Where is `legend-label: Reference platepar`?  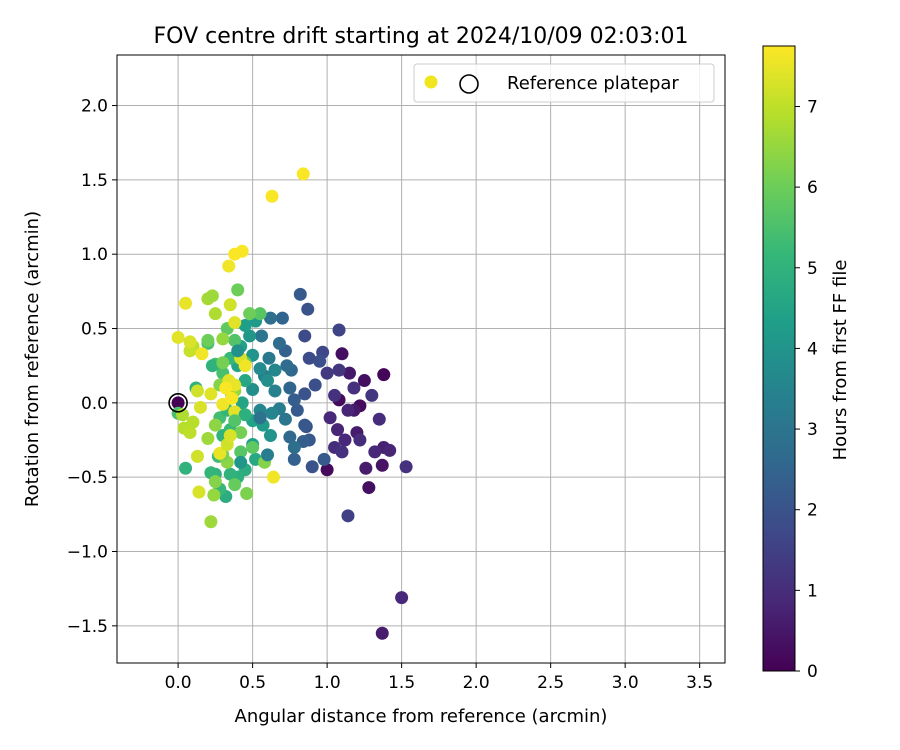 legend-label: Reference platepar is located at coordinates (593, 83).